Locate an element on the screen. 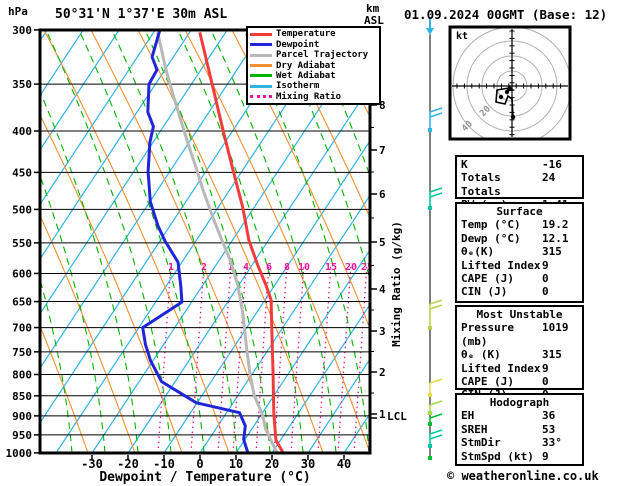 The width and height of the screenshot is (629, 486). km-tick-label: 8 is located at coordinates (382, 105).